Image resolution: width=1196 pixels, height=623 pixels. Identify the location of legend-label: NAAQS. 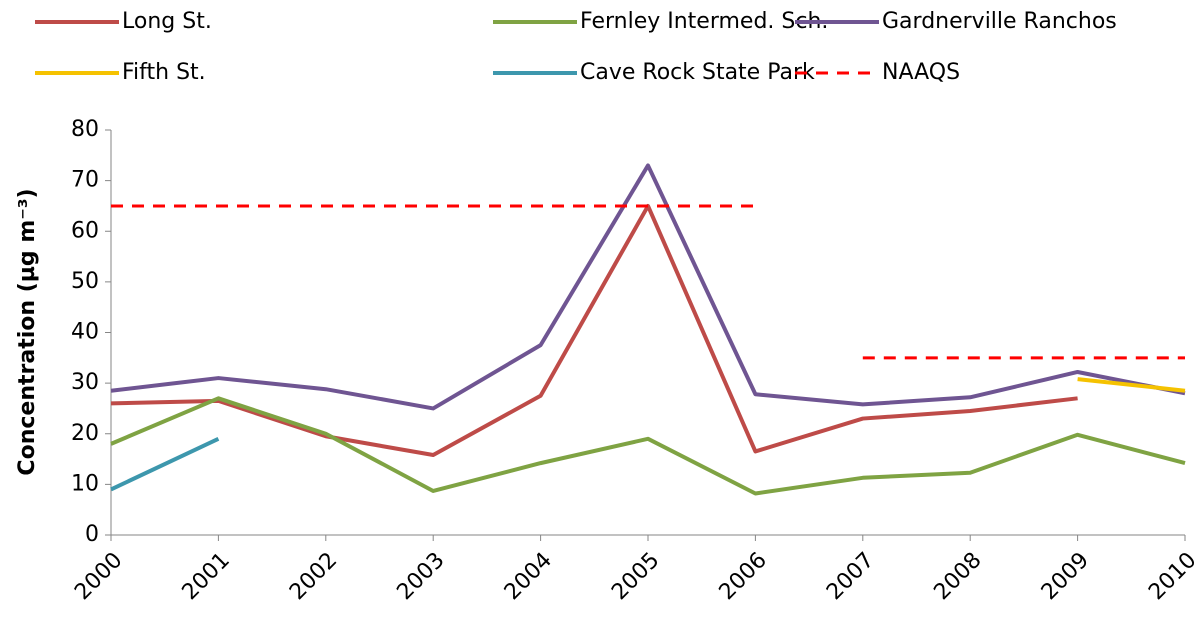
(921, 72).